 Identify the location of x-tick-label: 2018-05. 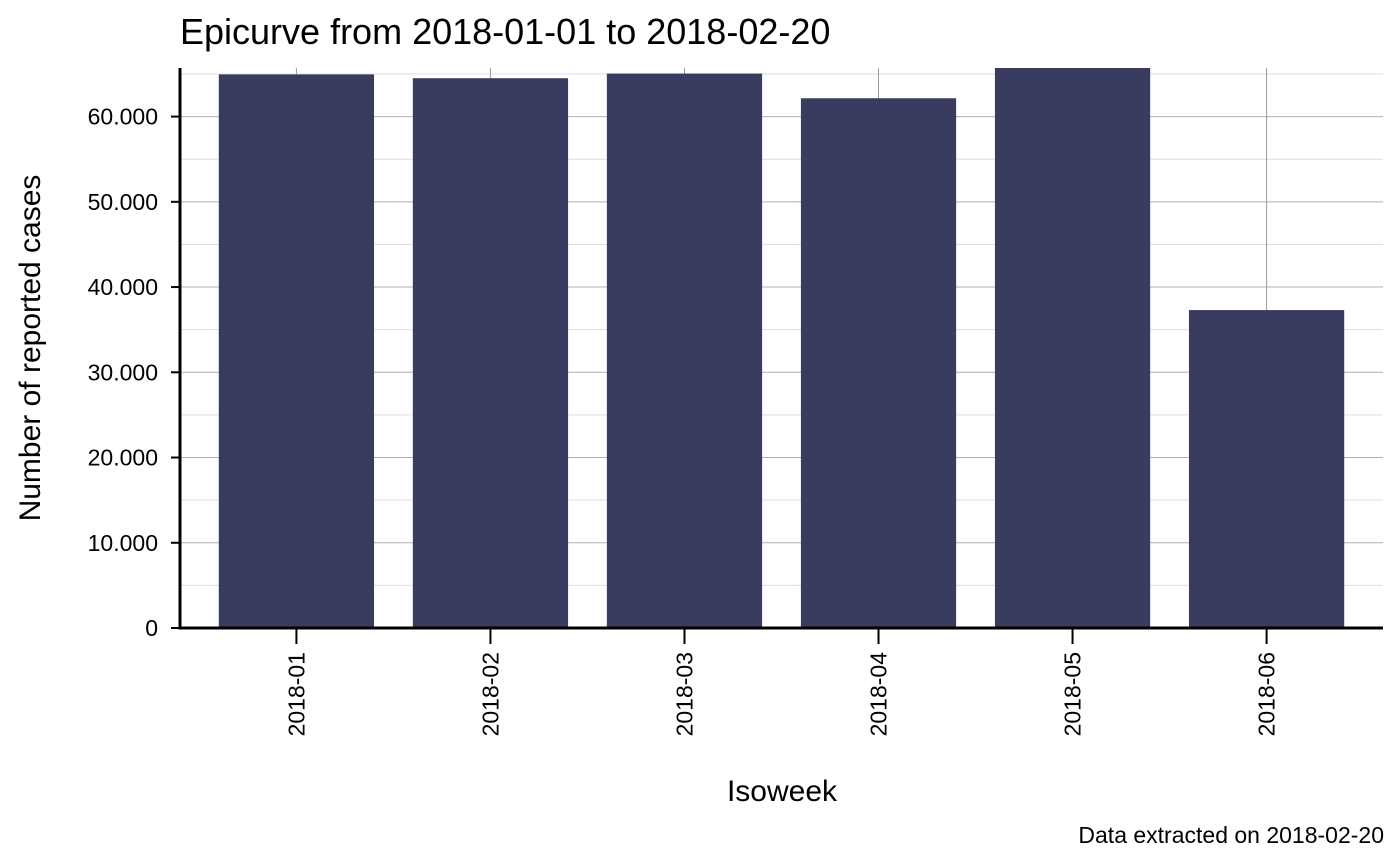
(1073, 694).